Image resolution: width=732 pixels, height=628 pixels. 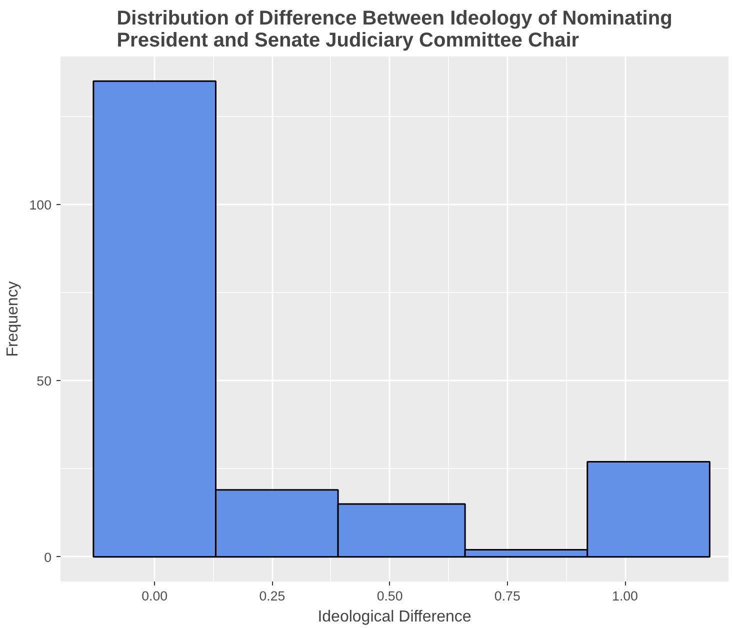 What do you see at coordinates (155, 596) in the screenshot?
I see `x-tick-label: 0.00` at bounding box center [155, 596].